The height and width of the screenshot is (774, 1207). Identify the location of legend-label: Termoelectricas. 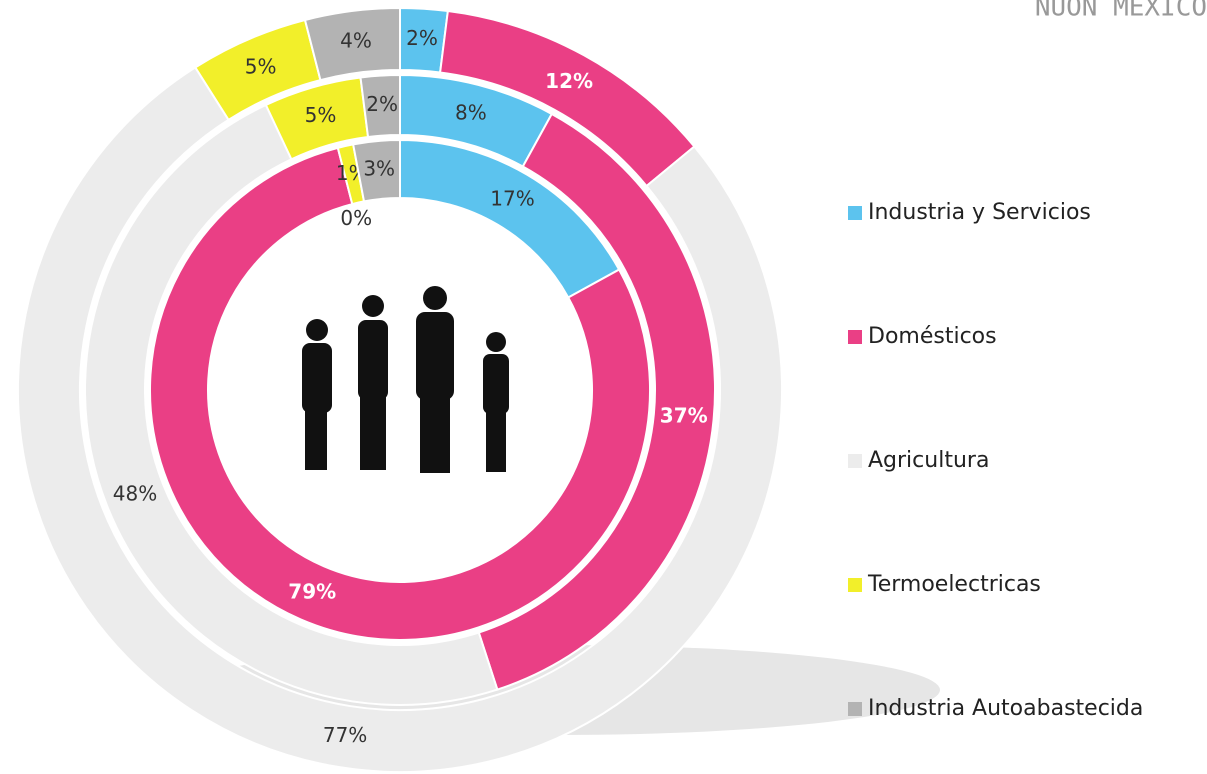
(954, 584).